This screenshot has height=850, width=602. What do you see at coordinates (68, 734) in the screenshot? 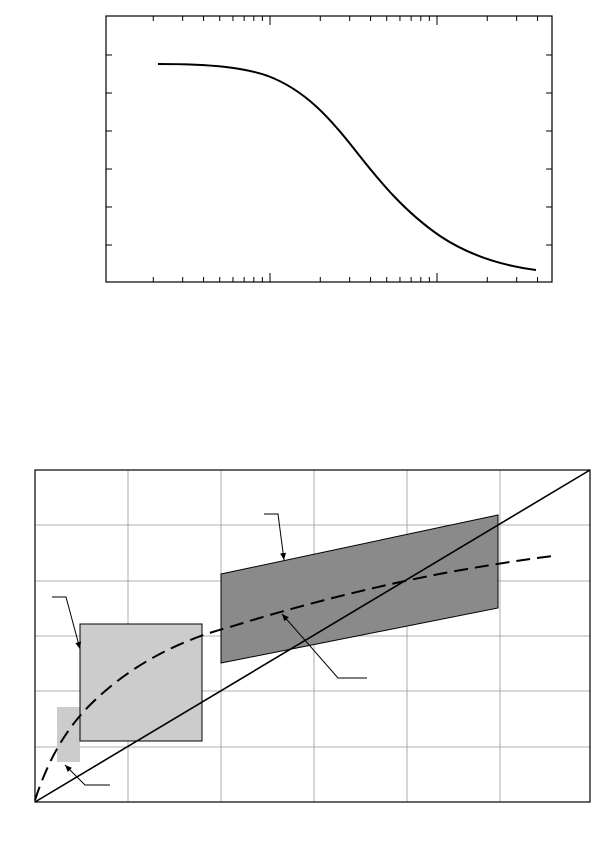
I see `small-region` at bounding box center [68, 734].